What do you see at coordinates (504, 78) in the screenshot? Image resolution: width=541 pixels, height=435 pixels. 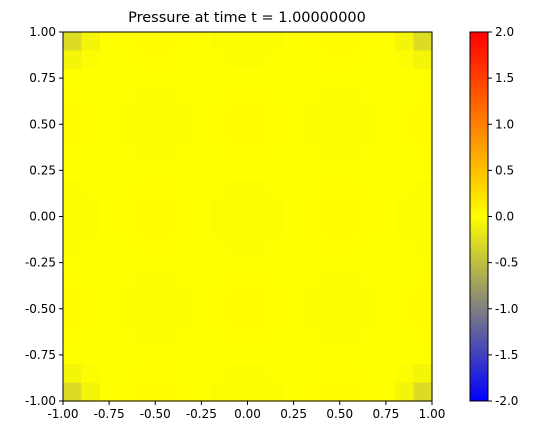 I see `colorbar-tick-label: 1.5` at bounding box center [504, 78].